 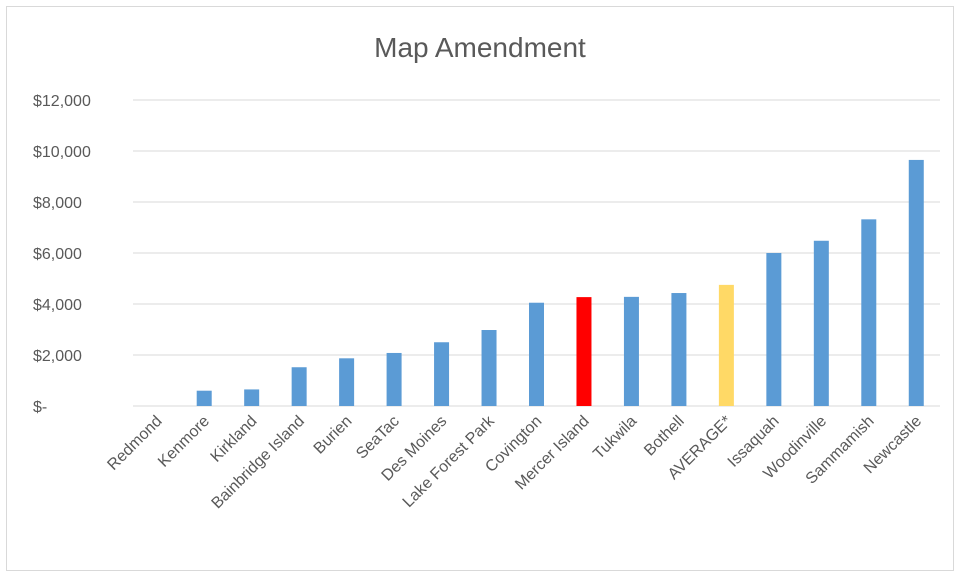 What do you see at coordinates (57, 356) in the screenshot?
I see `y-tick-label: $2,000` at bounding box center [57, 356].